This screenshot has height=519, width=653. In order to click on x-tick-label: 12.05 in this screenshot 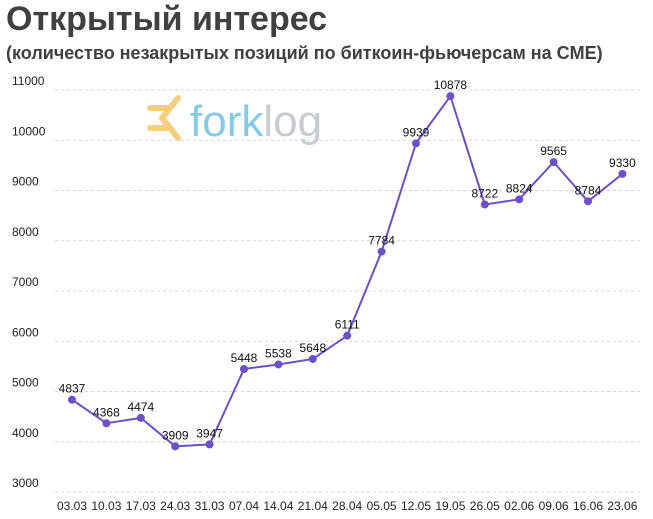, I will do `click(416, 506)`.